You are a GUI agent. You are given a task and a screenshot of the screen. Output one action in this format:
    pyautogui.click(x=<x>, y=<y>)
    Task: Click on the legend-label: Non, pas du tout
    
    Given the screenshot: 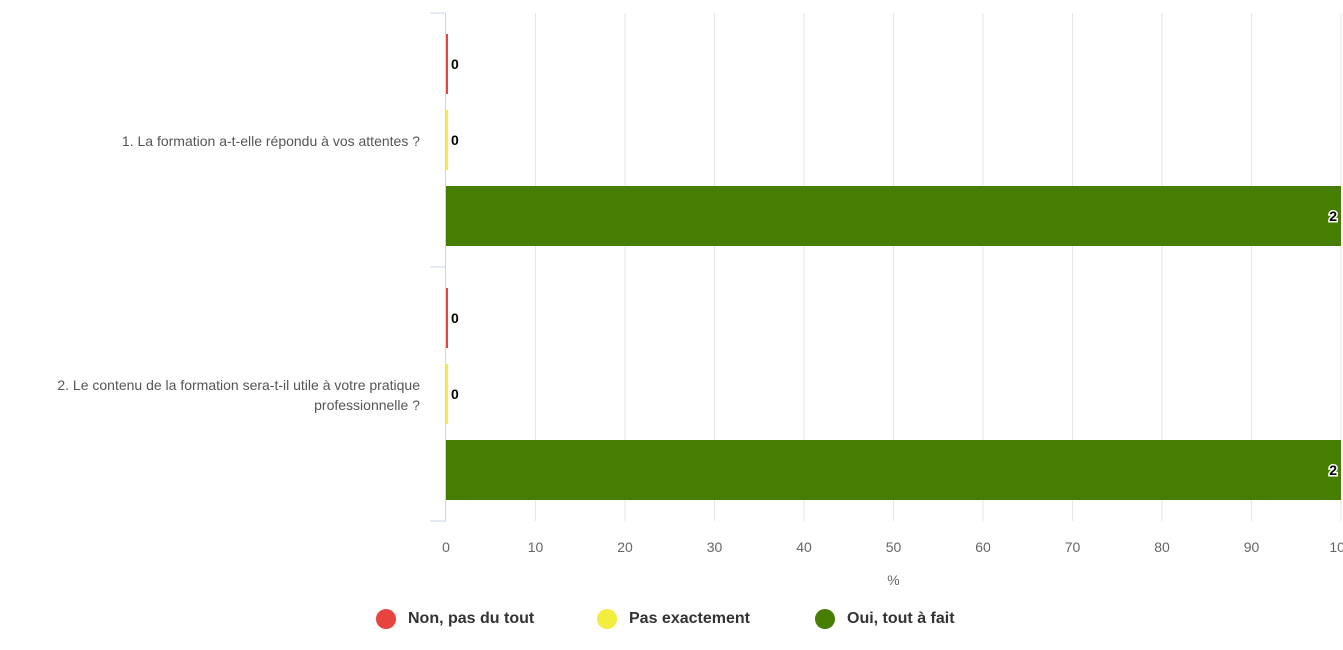 What is the action you would take?
    pyautogui.click(x=471, y=618)
    